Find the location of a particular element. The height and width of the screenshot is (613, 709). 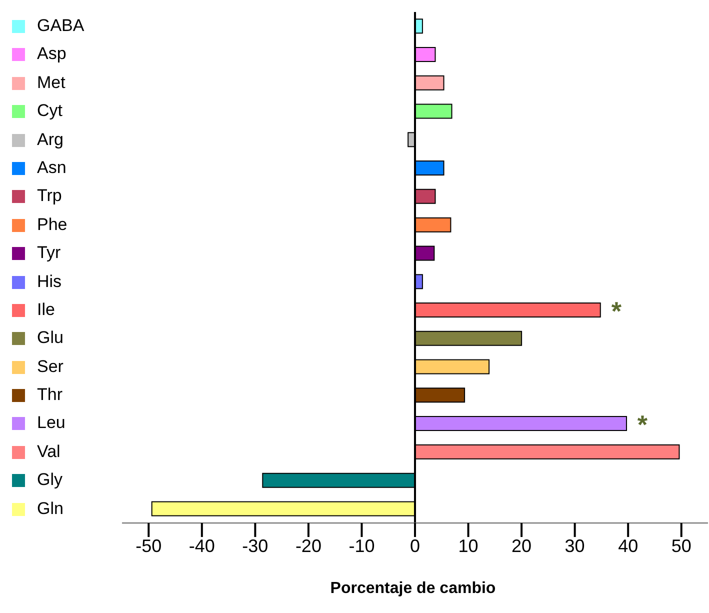

x-tick-label: 30 is located at coordinates (574, 546).